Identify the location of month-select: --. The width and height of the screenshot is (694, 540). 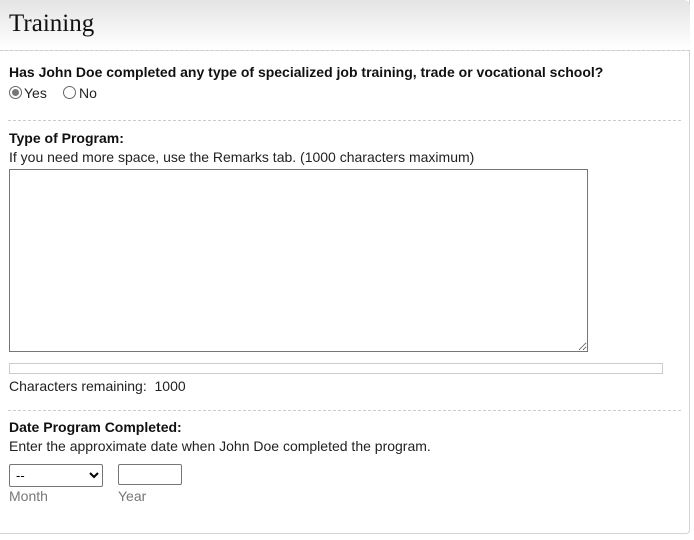
(56, 475).